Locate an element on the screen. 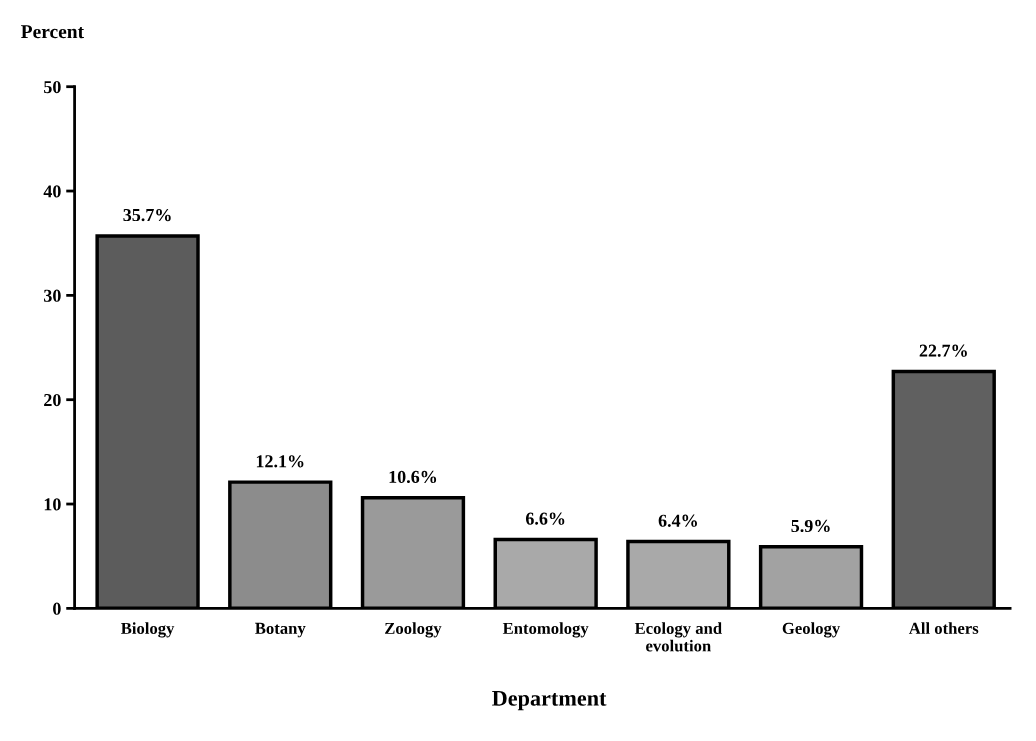 The width and height of the screenshot is (1036, 741). x-tick-label: Biology is located at coordinates (148, 630).